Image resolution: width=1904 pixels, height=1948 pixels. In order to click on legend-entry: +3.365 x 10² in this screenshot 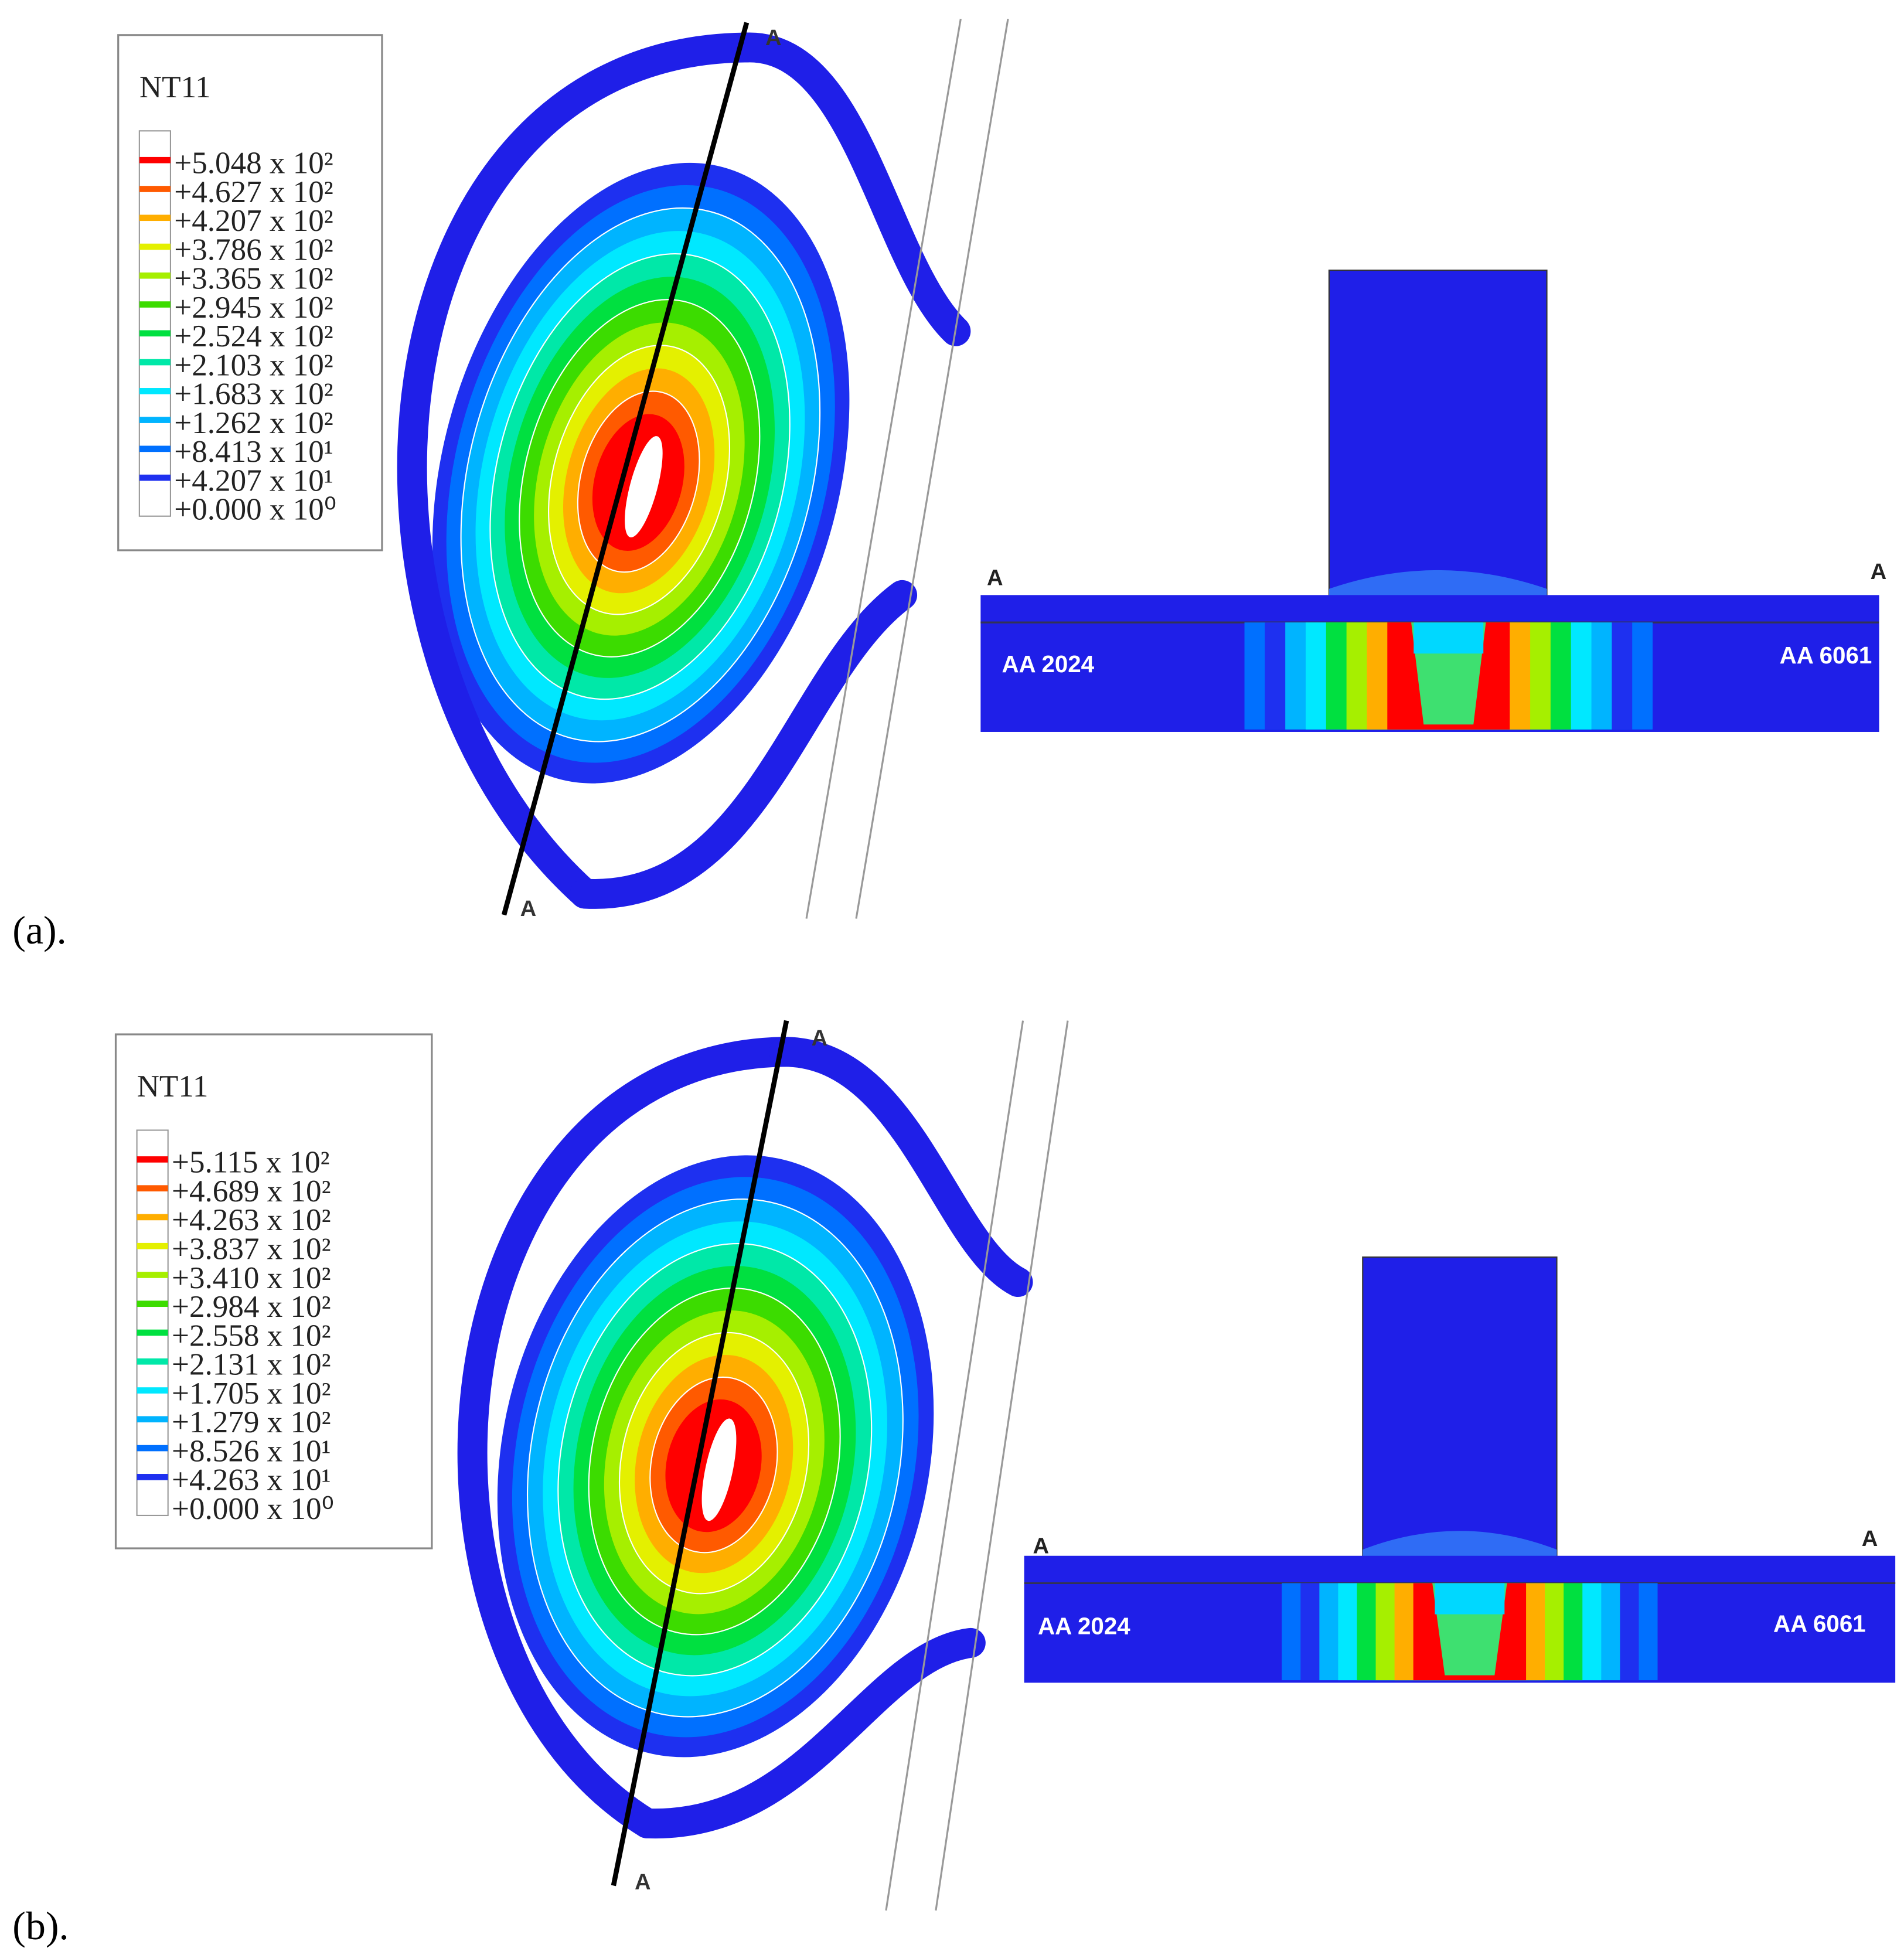, I will do `click(253, 279)`.